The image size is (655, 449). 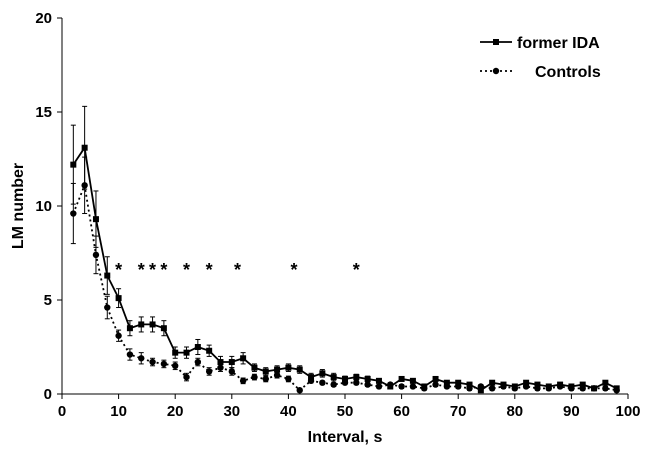 I want to click on significance-markers: * * * * * * * * *, so click(x=237, y=270).